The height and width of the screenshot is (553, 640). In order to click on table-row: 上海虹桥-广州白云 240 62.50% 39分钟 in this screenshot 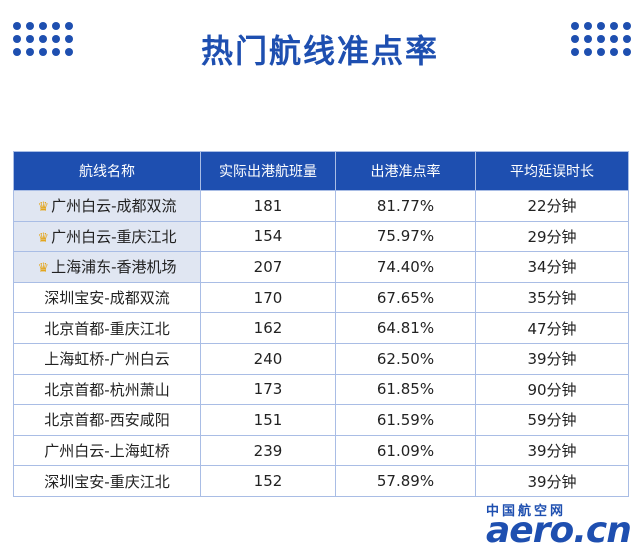, I will do `click(321, 358)`.